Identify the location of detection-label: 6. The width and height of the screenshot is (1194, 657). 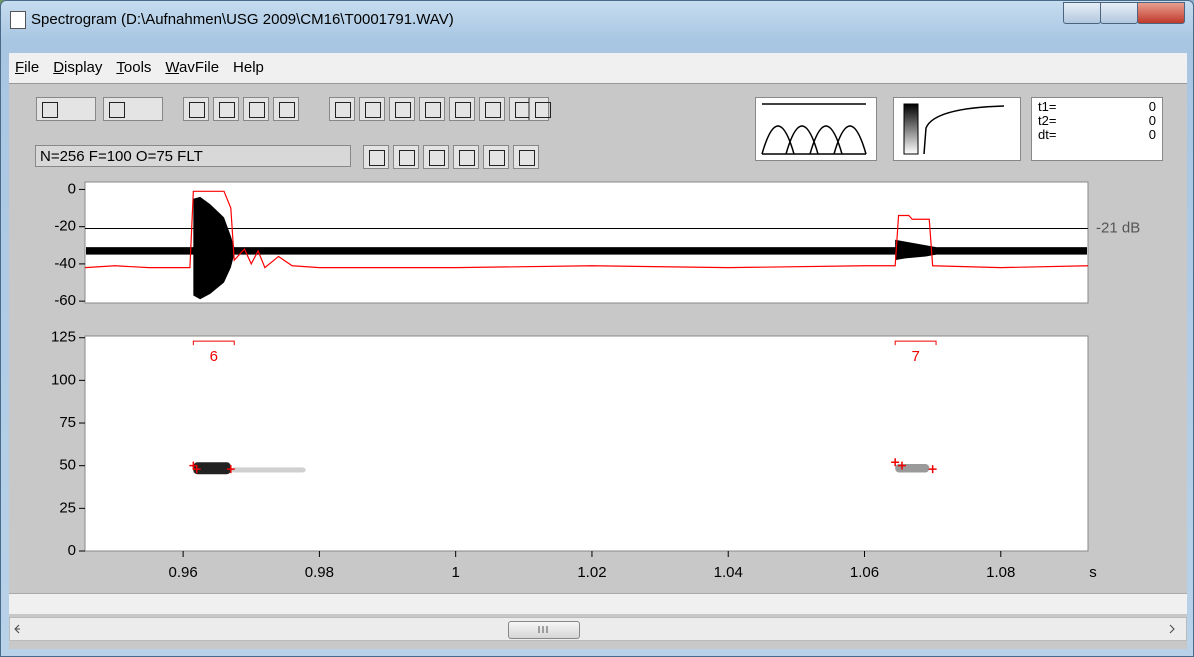
(214, 356).